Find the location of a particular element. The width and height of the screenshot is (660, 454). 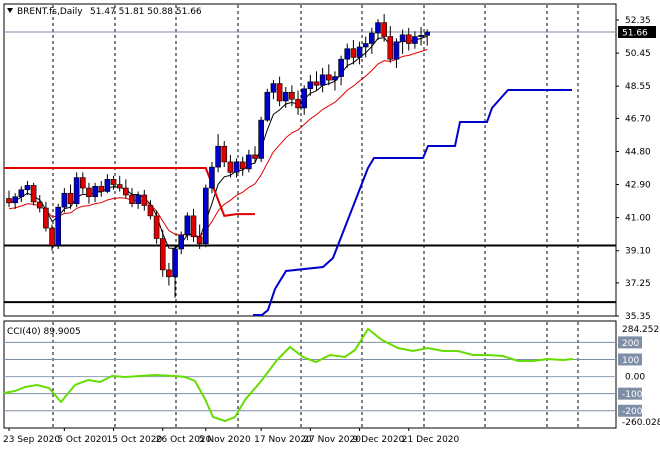

price-tag-box is located at coordinates (637, 32).